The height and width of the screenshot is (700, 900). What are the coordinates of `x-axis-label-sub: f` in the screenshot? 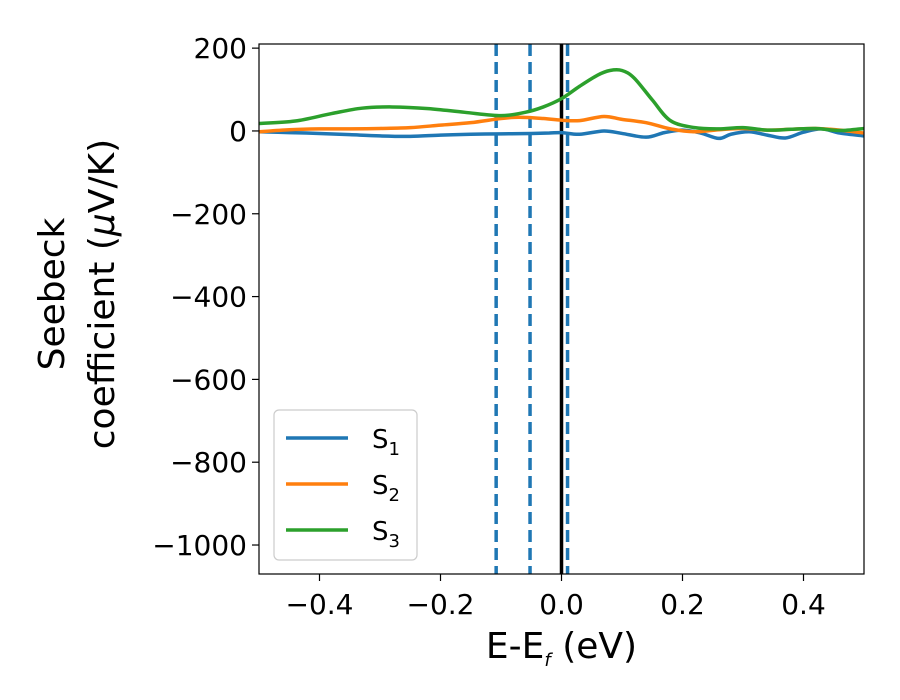 It's located at (548, 660).